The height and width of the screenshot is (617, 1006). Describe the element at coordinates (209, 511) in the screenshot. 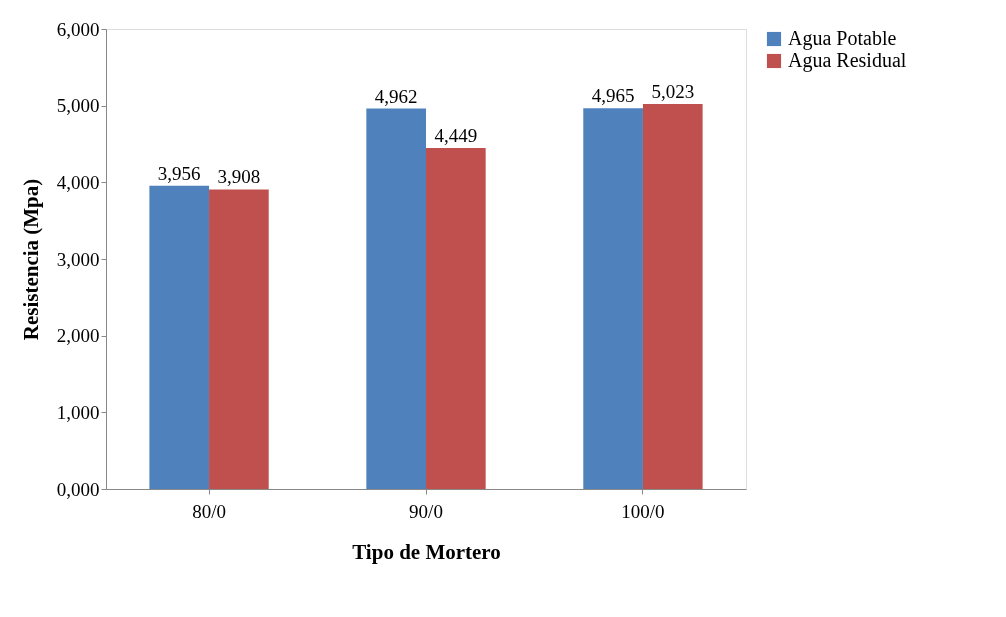

I see `x-tick-label: 80/0` at that location.